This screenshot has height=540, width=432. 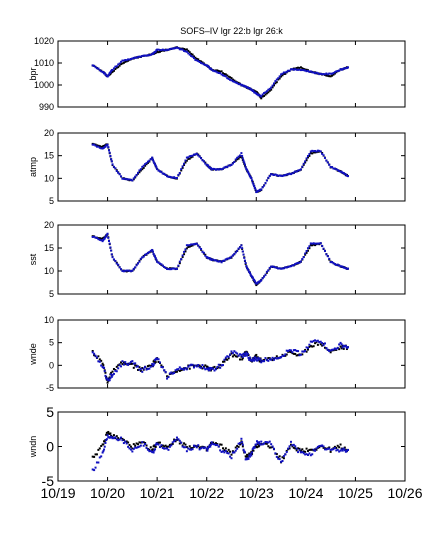 I want to click on x-tick-label: 10/21, so click(x=157, y=493).